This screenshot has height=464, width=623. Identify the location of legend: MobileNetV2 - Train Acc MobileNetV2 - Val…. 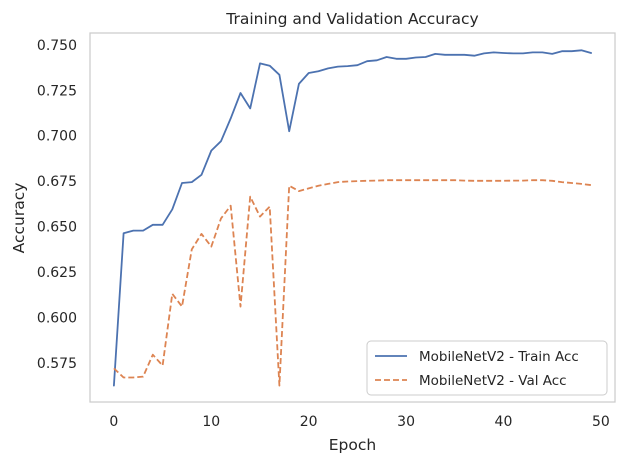
(487, 368).